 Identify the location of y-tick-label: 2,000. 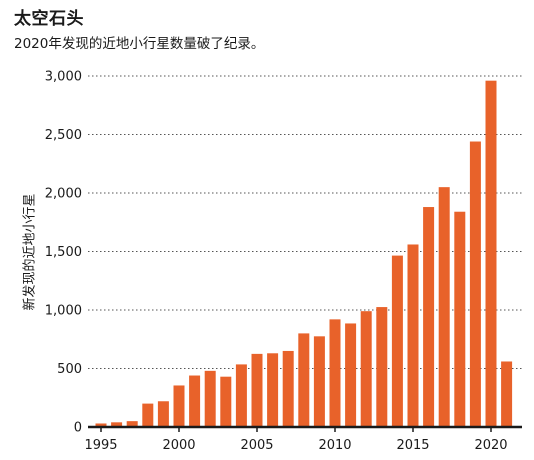
(63, 194).